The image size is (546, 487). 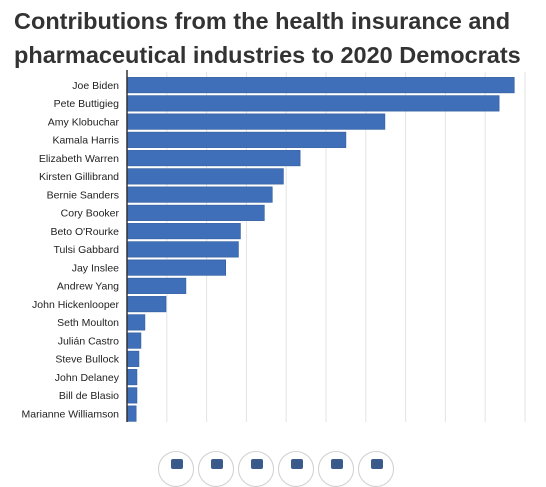 What do you see at coordinates (87, 104) in the screenshot?
I see `category-label: Pete Buttigieg` at bounding box center [87, 104].